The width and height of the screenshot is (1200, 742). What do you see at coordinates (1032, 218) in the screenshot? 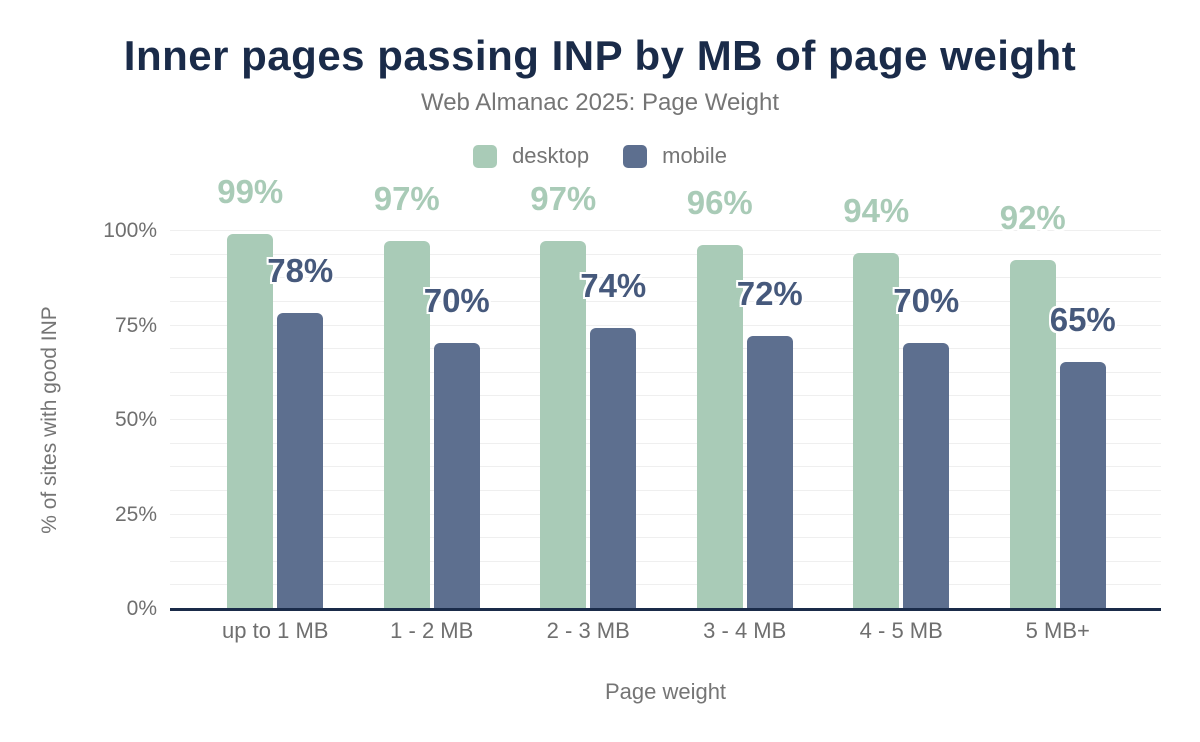
I see `data-label-desktop-5: 92%` at bounding box center [1032, 218].